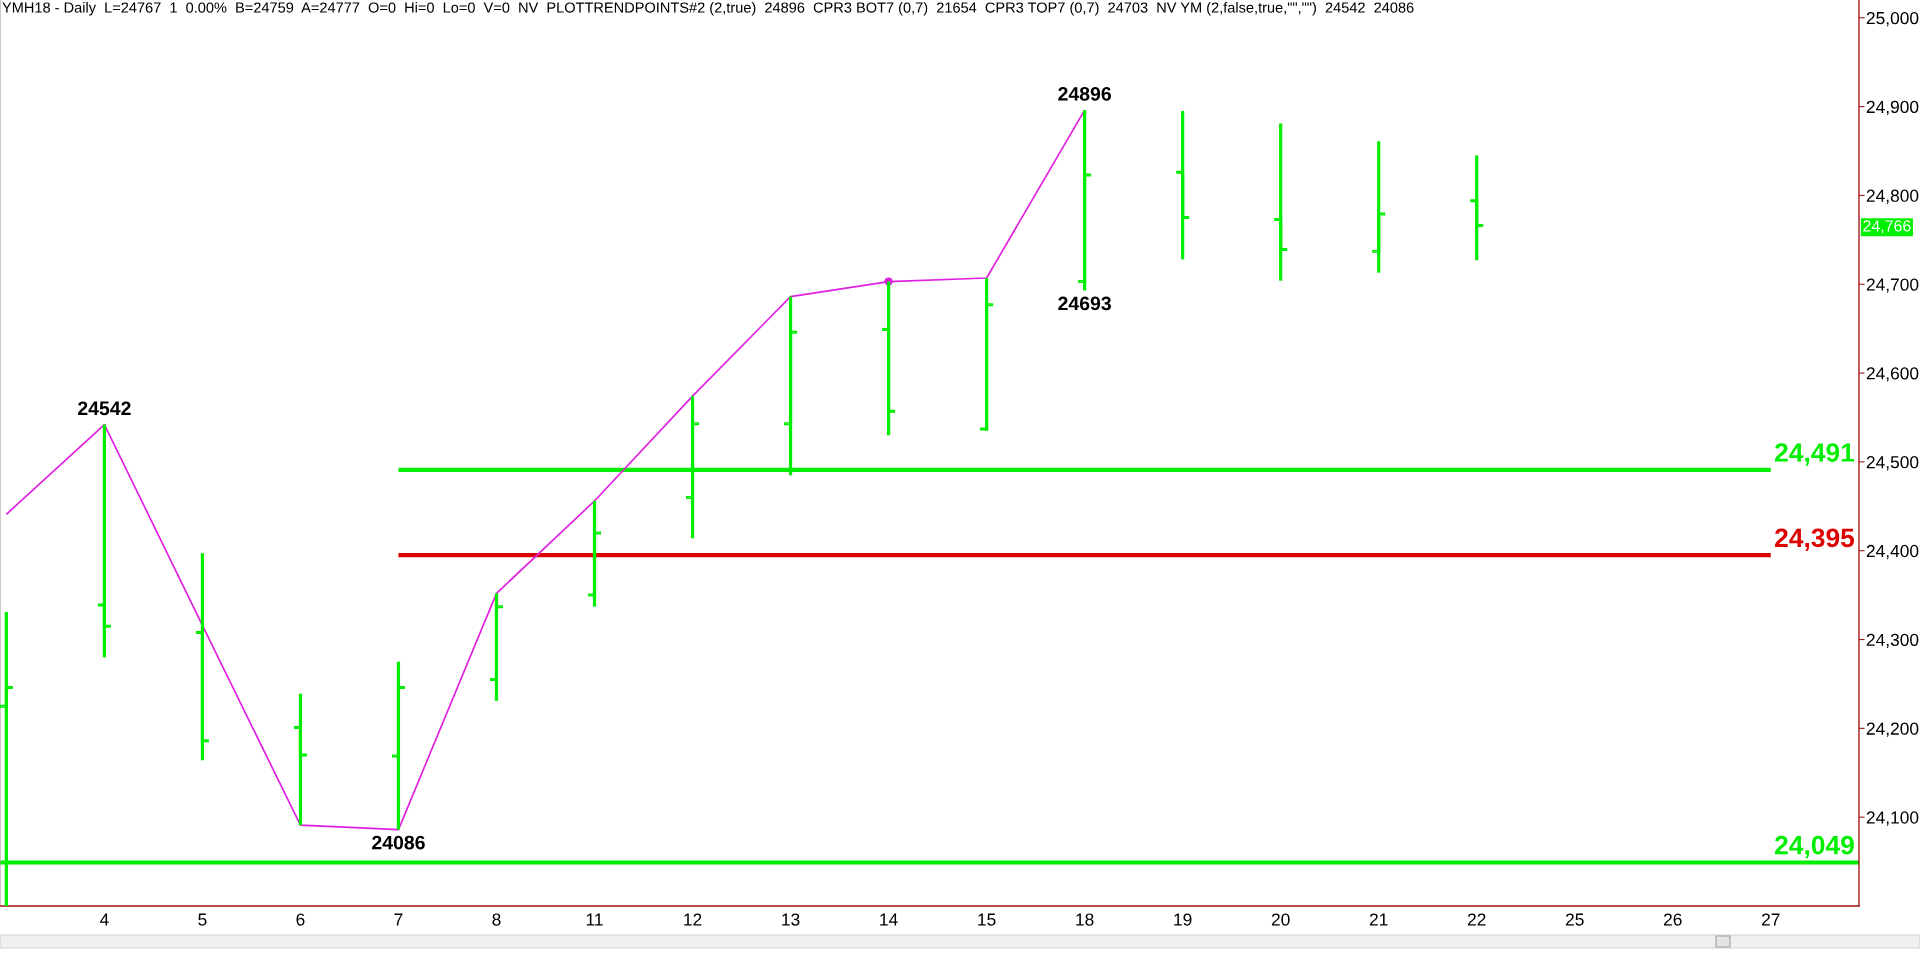  Describe the element at coordinates (1892, 729) in the screenshot. I see `y-tick-label: 24,200` at that location.